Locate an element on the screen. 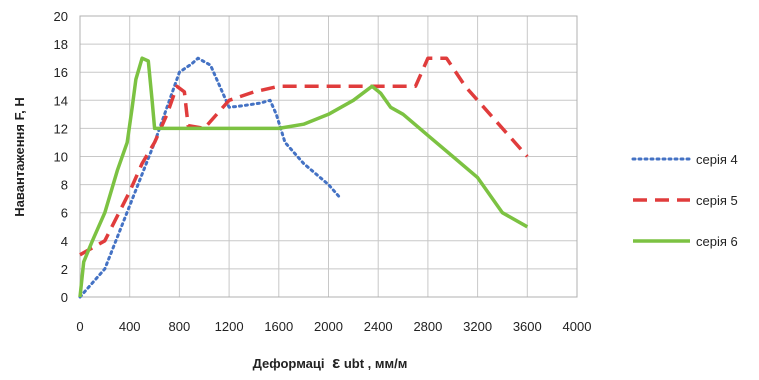  x-axis-title-unit: , мм/м is located at coordinates (388, 363).